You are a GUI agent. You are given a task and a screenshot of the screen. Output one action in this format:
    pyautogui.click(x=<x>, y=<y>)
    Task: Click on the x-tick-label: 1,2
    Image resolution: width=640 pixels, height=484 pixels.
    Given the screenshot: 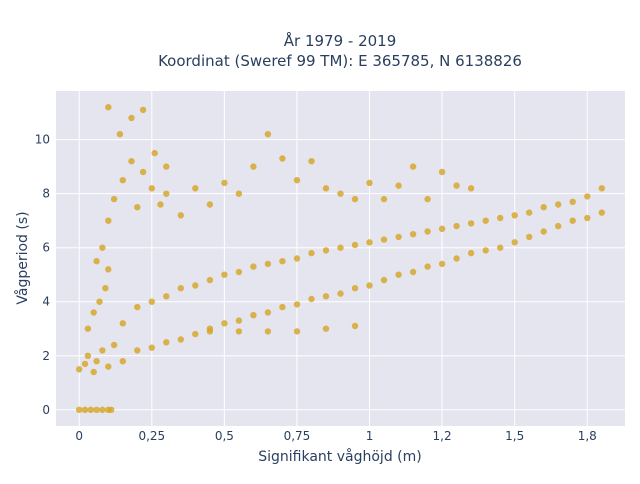 What is the action you would take?
    pyautogui.click(x=442, y=436)
    